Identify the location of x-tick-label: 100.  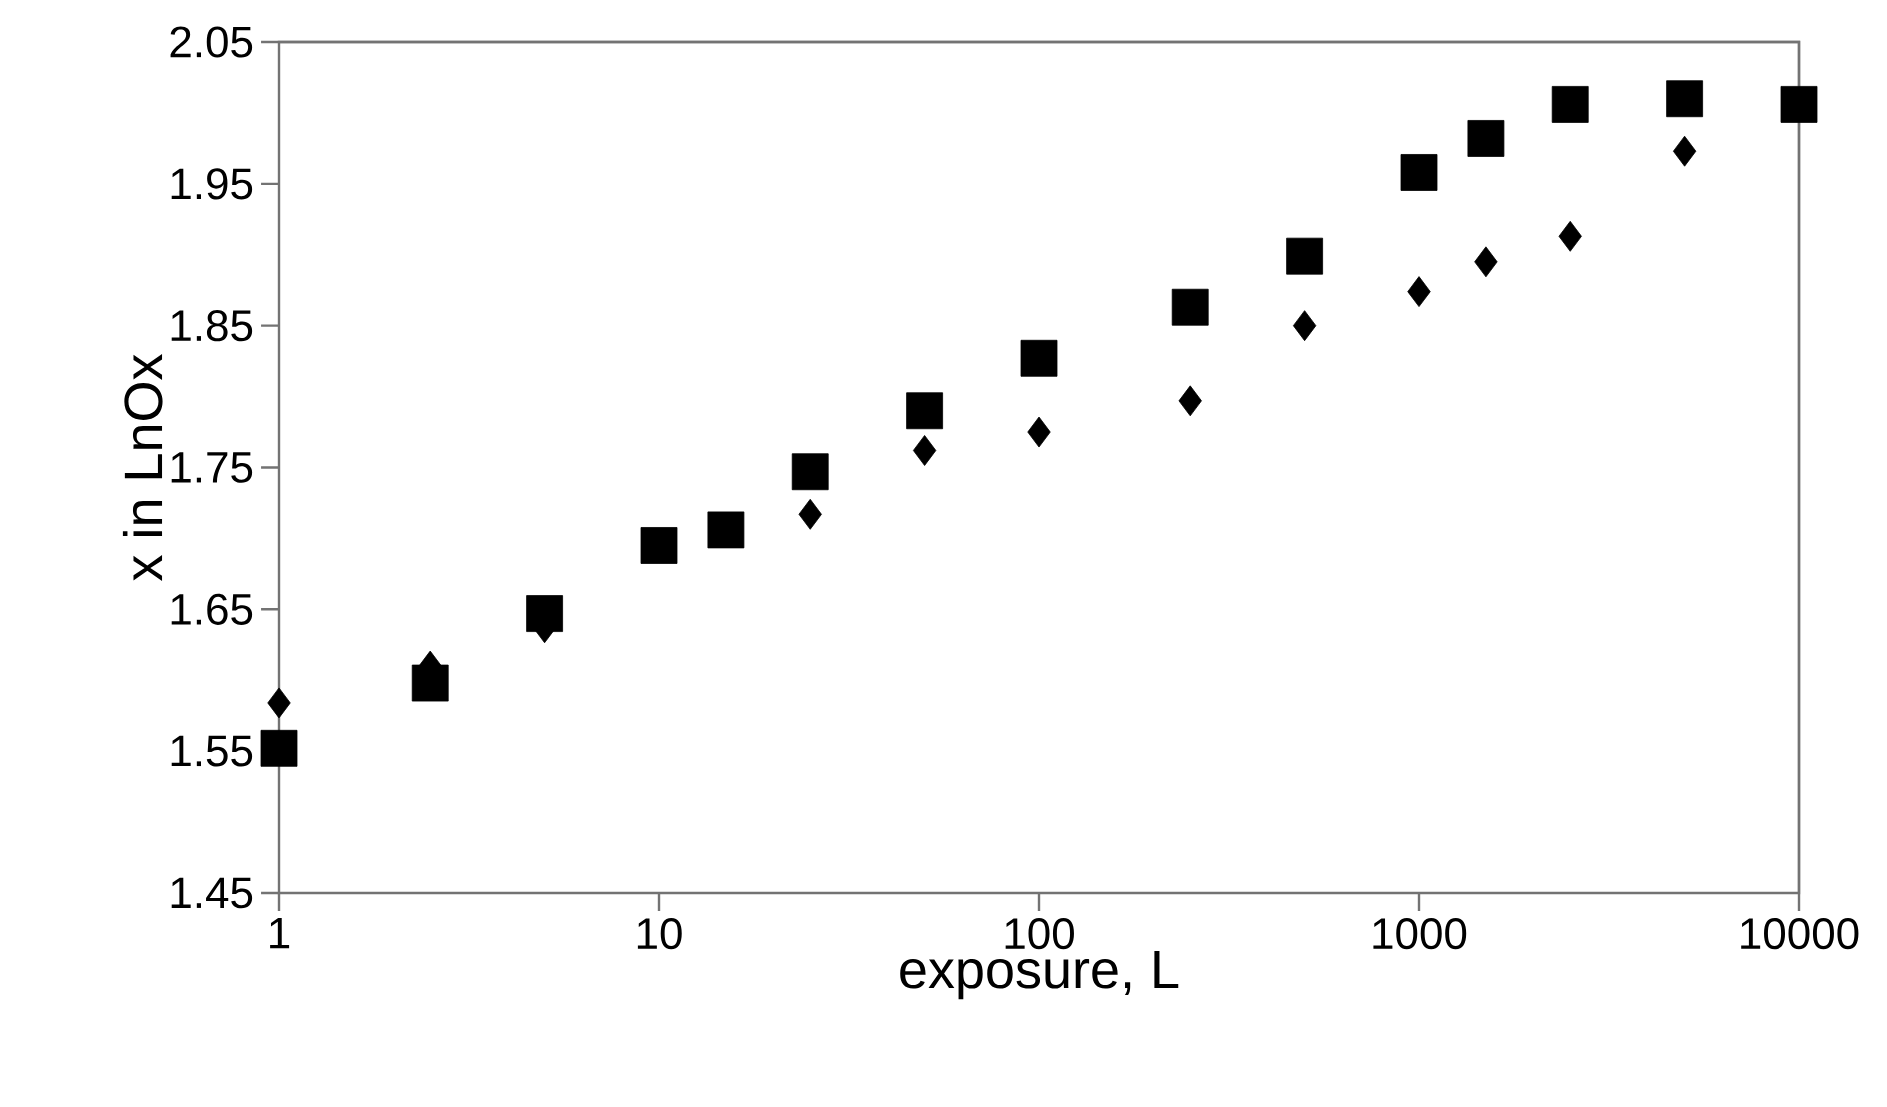
(1039, 934).